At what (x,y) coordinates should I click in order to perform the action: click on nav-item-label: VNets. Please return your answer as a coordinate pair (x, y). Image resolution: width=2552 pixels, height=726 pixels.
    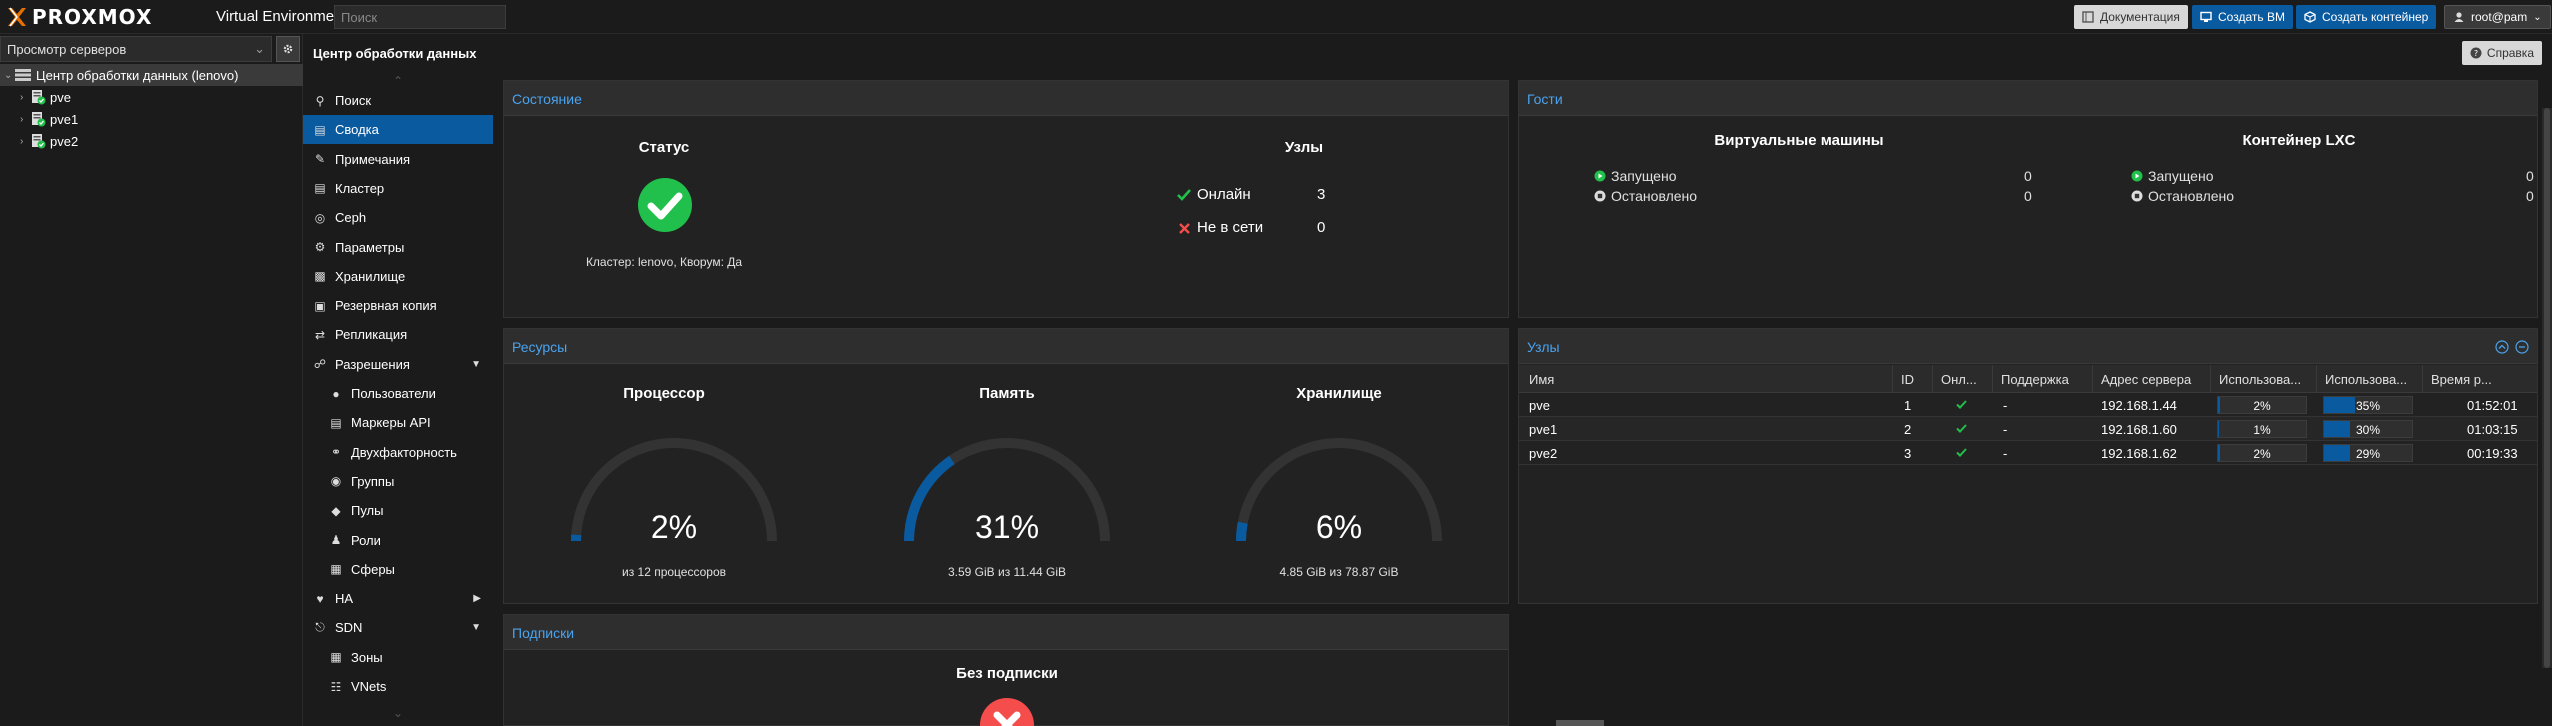
    Looking at the image, I should click on (369, 686).